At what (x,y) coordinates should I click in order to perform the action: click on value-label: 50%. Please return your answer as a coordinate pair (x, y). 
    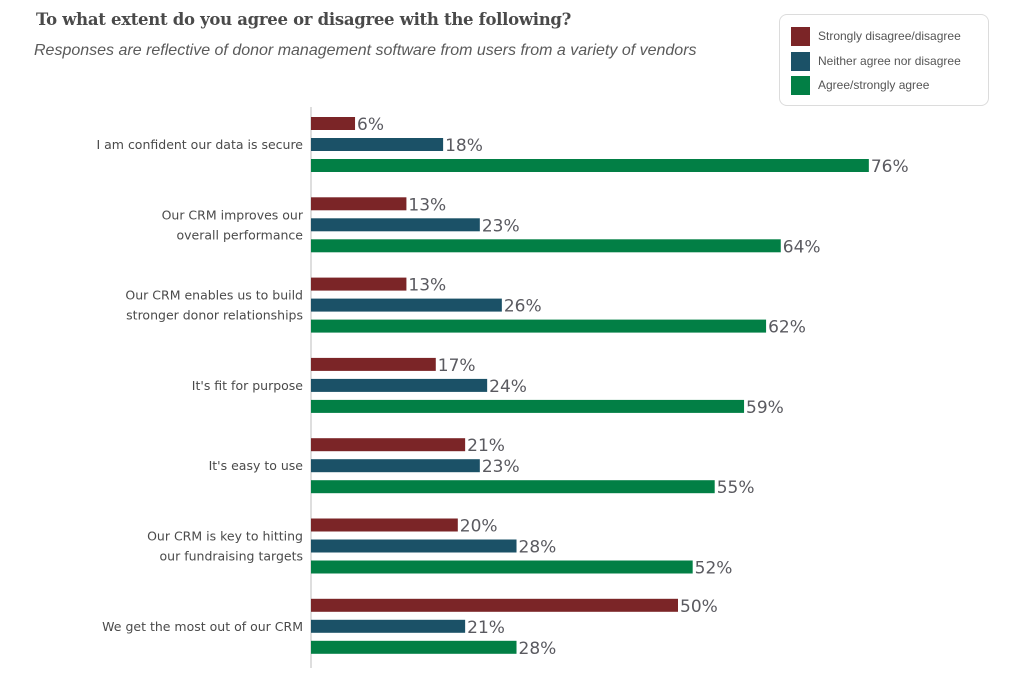
    Looking at the image, I should click on (699, 607).